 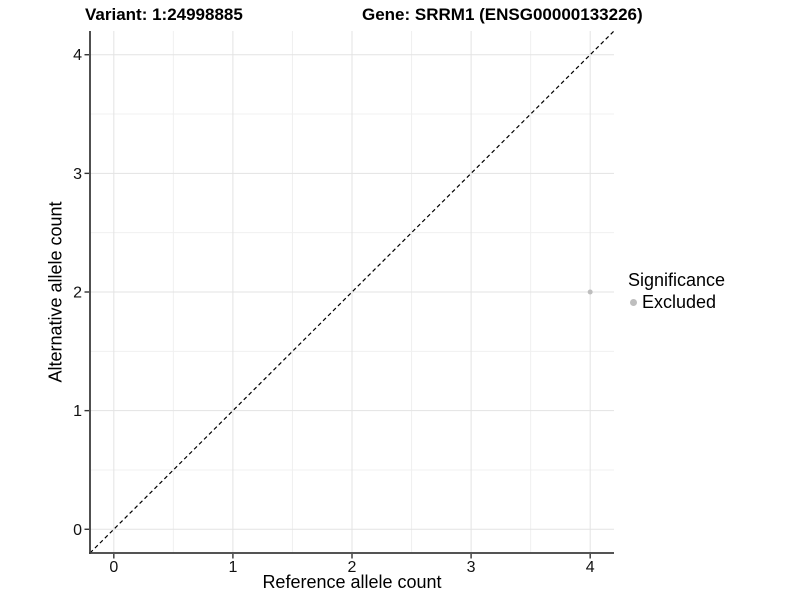 What do you see at coordinates (232, 567) in the screenshot?
I see `x-tick-label: 1` at bounding box center [232, 567].